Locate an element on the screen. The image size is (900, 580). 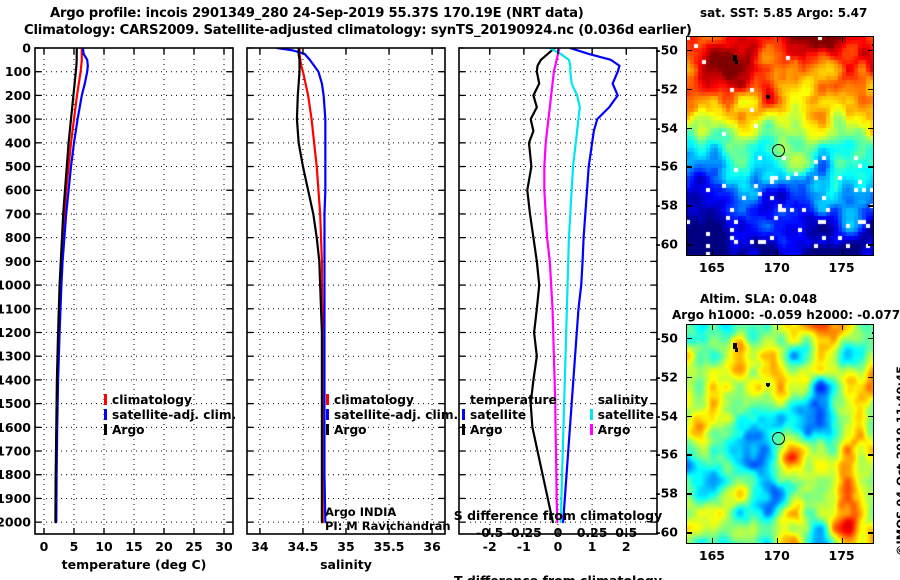
x-tick-label: 2 is located at coordinates (626, 546).